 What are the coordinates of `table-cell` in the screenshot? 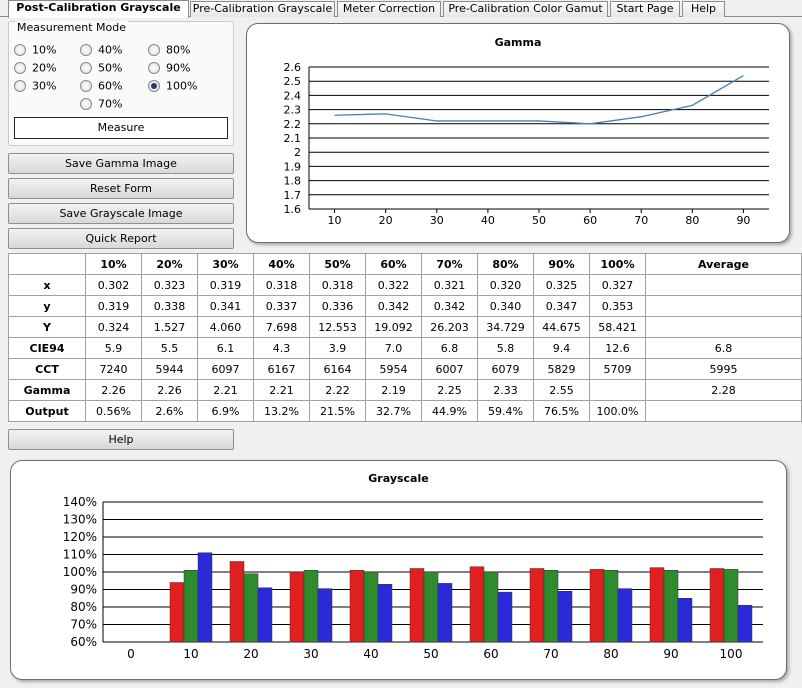 It's located at (617, 390).